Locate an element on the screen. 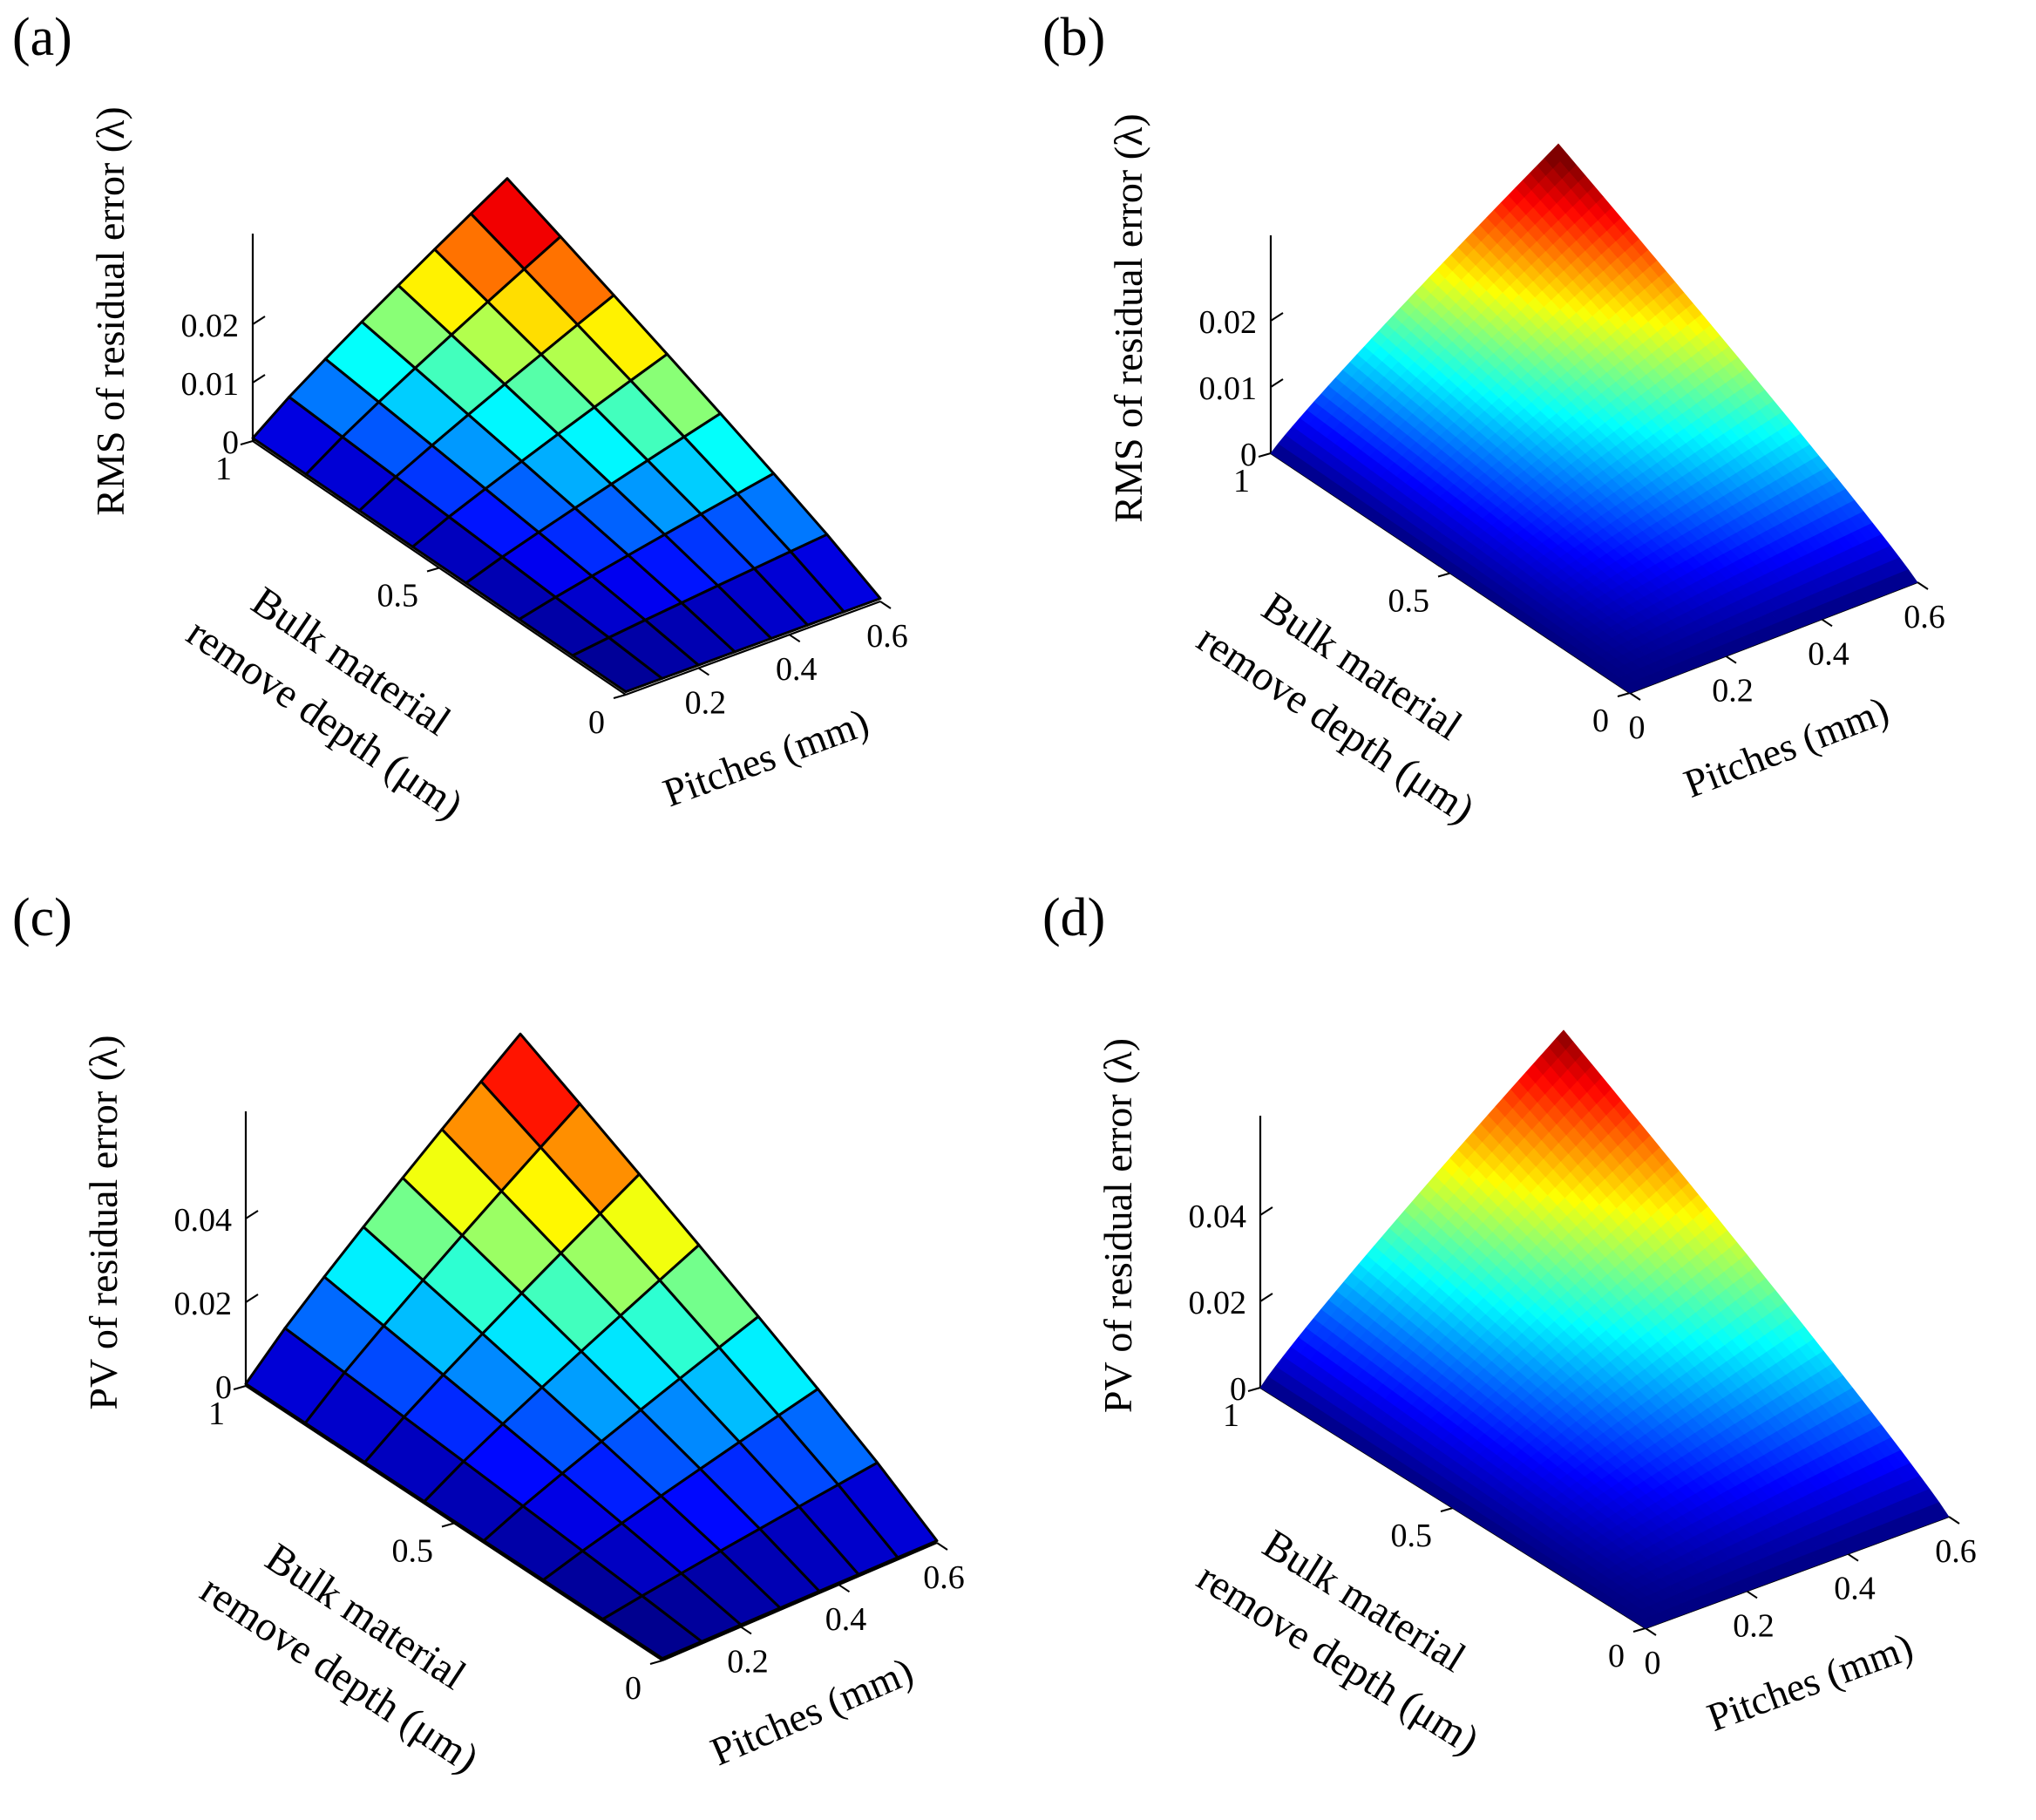 This screenshot has width=2036, height=1820. axes: 0 0.02 0.04 0 0.5 1 0.2 0.4 0.6 is located at coordinates (569, 1409).